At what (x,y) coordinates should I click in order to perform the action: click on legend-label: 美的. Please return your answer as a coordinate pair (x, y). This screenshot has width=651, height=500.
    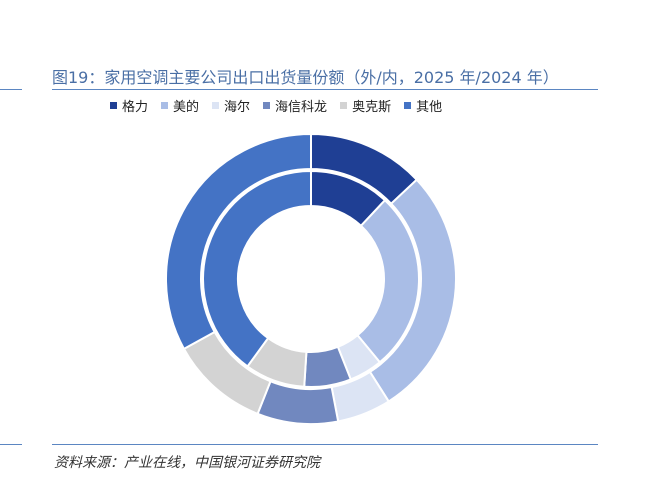
    Looking at the image, I should click on (186, 107).